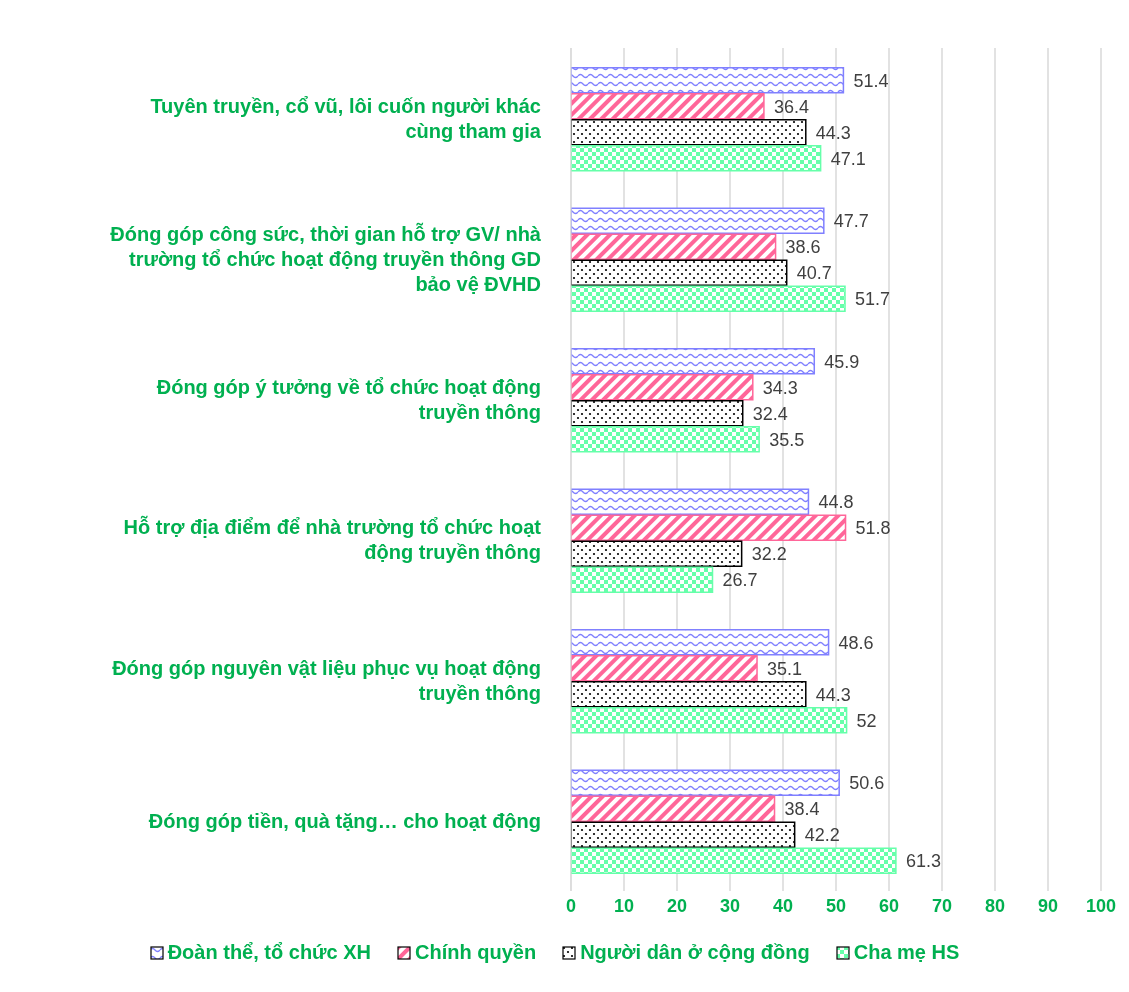 The height and width of the screenshot is (992, 1129). What do you see at coordinates (1101, 905) in the screenshot?
I see `x-tick-label: 100` at bounding box center [1101, 905].